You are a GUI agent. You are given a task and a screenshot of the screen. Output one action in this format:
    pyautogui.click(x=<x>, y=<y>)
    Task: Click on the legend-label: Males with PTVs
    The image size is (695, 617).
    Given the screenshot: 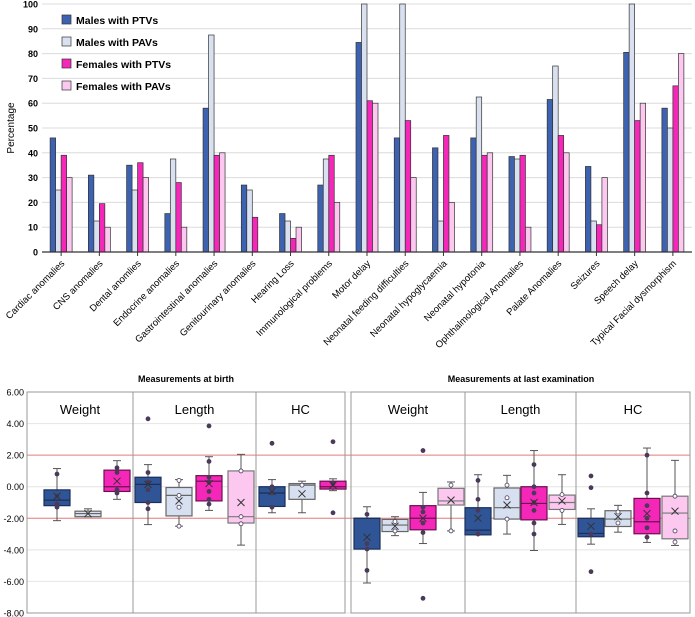 What is the action you would take?
    pyautogui.click(x=117, y=21)
    